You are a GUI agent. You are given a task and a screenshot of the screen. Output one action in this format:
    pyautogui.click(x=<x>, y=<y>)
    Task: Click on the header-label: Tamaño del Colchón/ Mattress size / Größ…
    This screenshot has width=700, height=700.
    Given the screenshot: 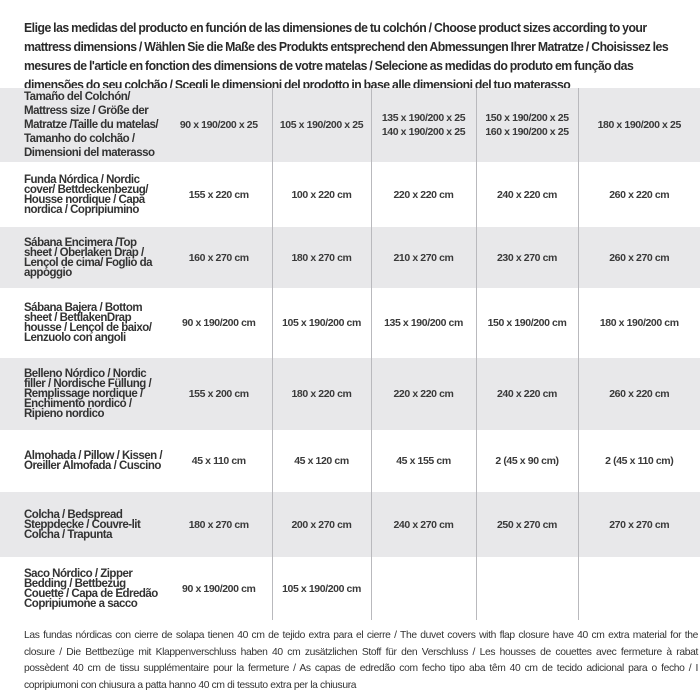 What is the action you would take?
    pyautogui.click(x=83, y=125)
    